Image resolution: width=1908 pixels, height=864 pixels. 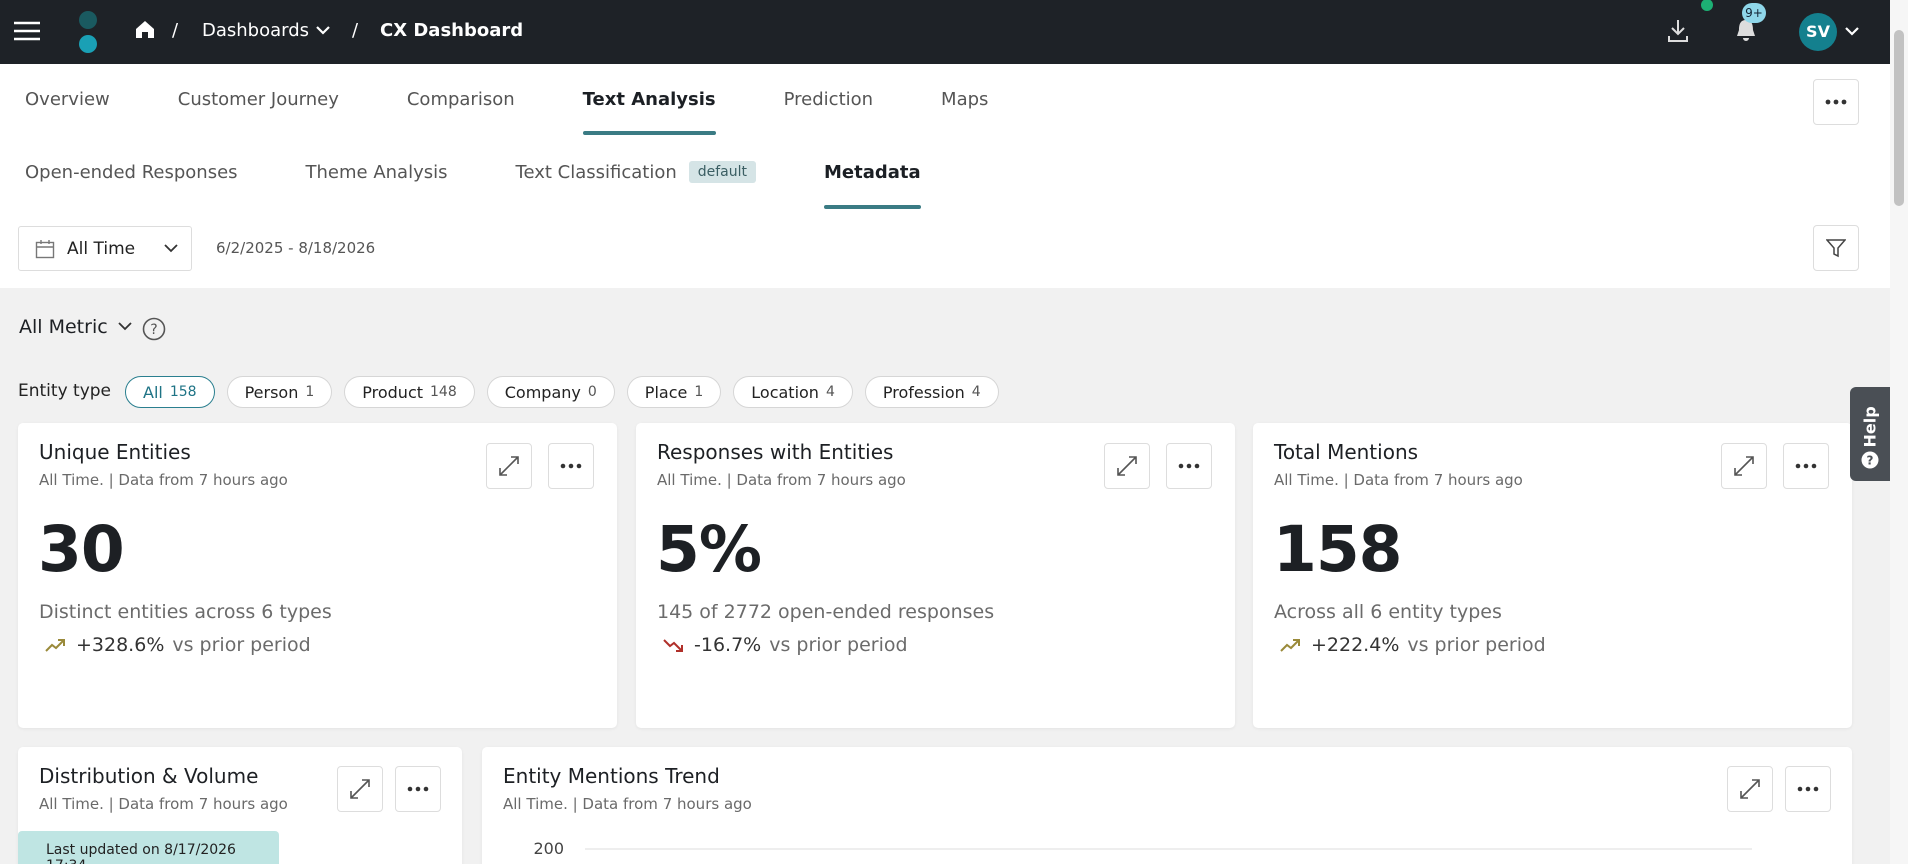 What do you see at coordinates (296, 248) in the screenshot?
I see `date-range: 6/2/2025 - 8/18/2026` at bounding box center [296, 248].